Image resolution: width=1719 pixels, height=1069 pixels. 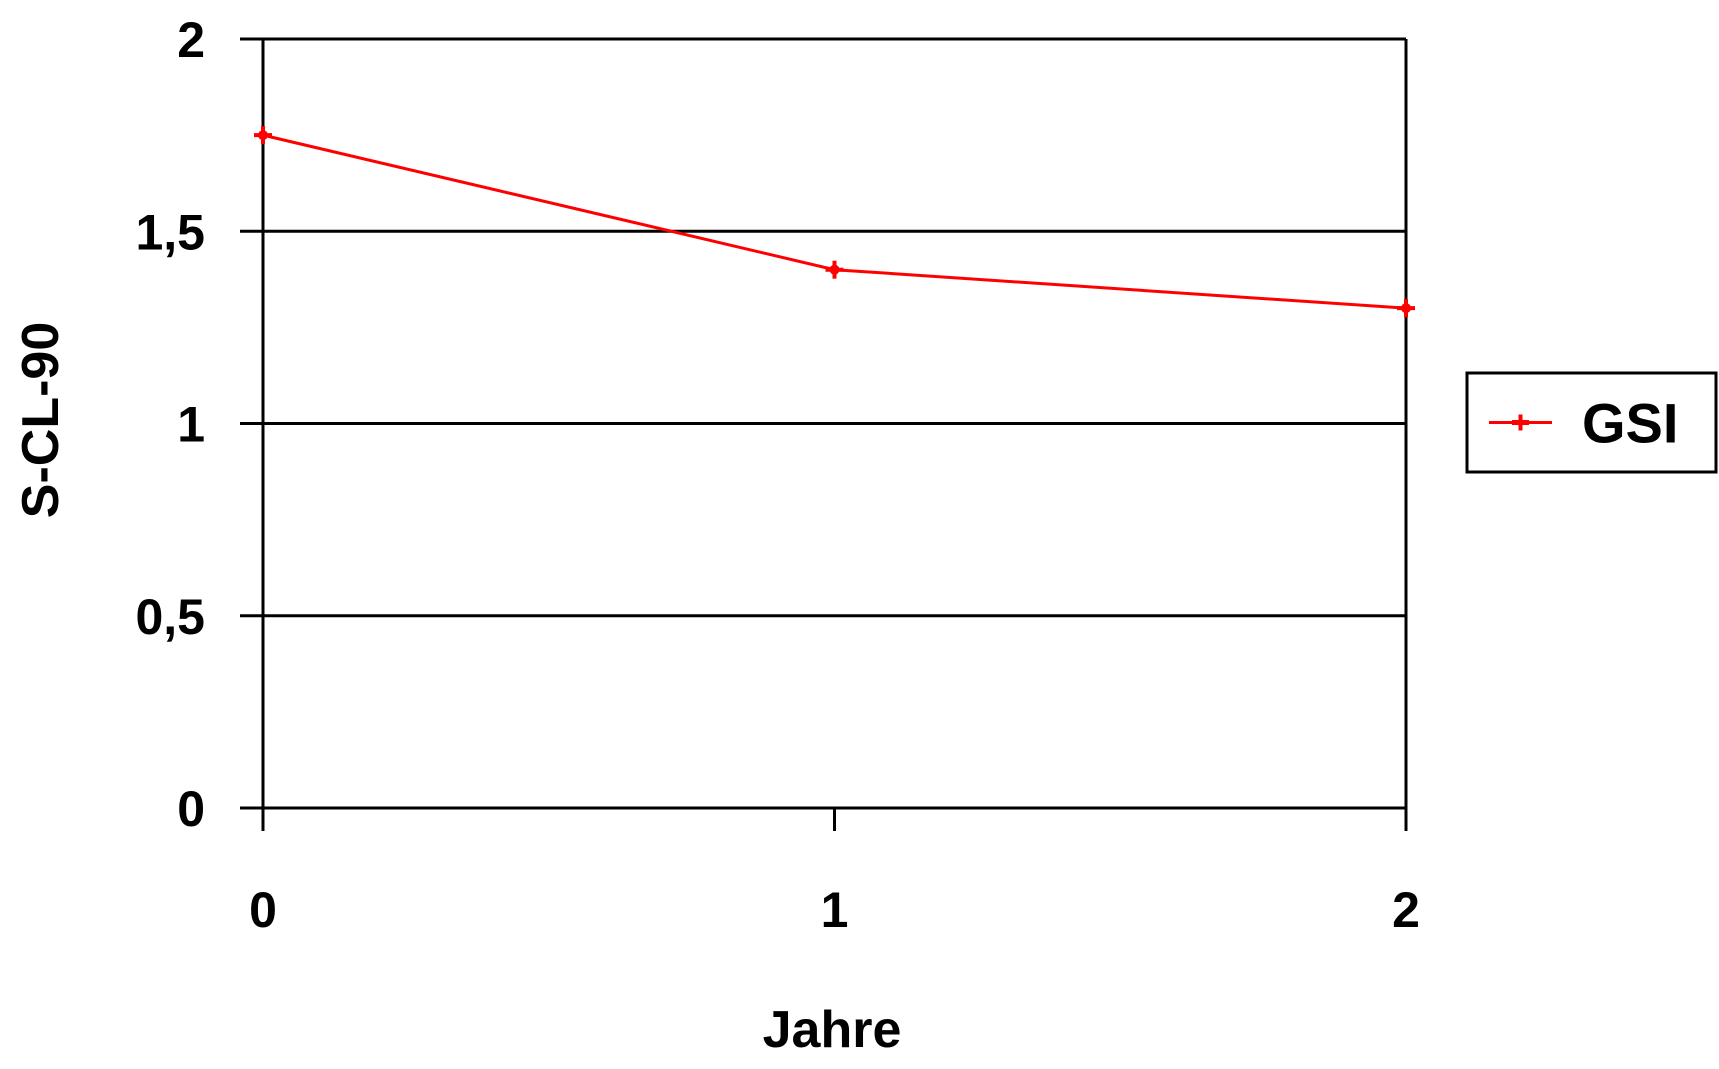 What do you see at coordinates (170, 617) in the screenshot?
I see `y-tick-label: 0,5` at bounding box center [170, 617].